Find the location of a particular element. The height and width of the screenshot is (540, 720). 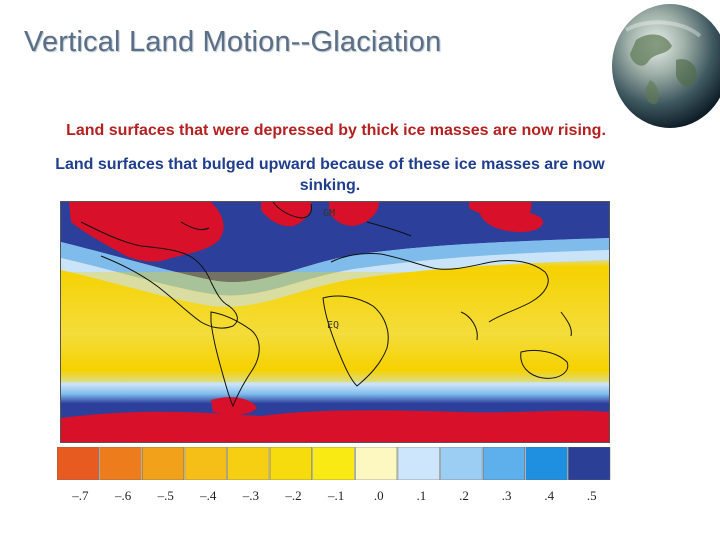

scale-tick-label: –.7 is located at coordinates (80, 495).